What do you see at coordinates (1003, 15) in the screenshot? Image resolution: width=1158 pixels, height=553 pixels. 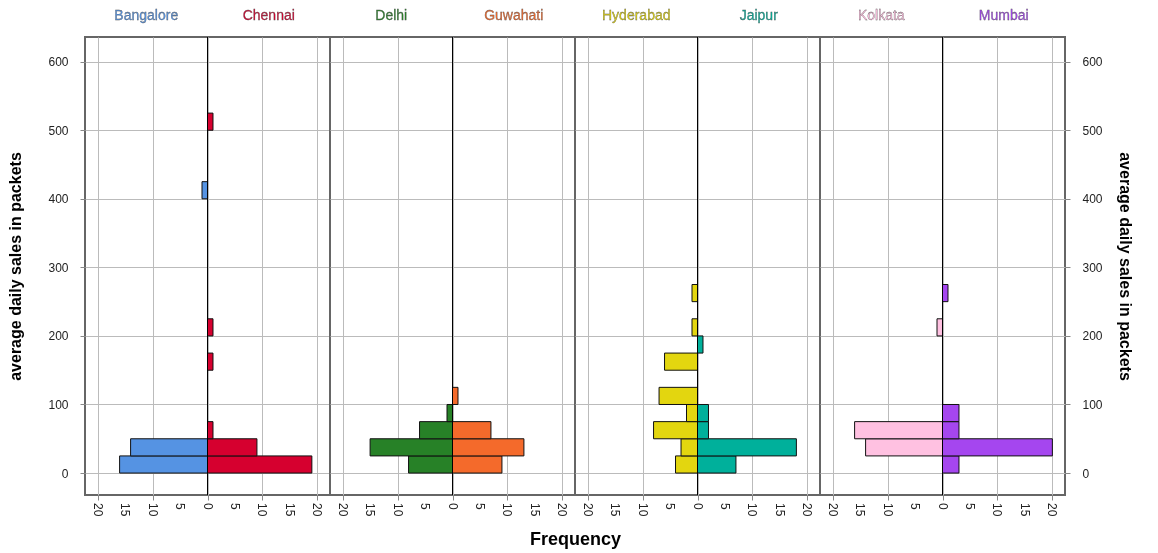 I see `text: Mumbai` at bounding box center [1003, 15].